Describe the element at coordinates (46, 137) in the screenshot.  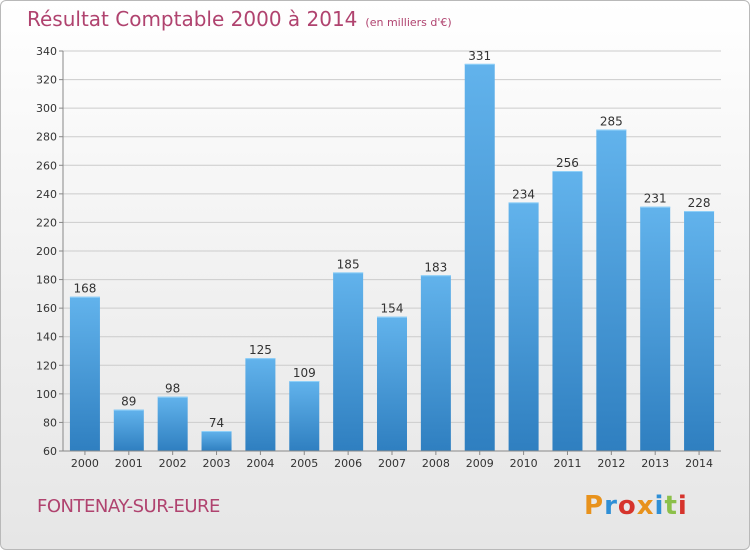
I see `y-tick-label: 280` at that location.